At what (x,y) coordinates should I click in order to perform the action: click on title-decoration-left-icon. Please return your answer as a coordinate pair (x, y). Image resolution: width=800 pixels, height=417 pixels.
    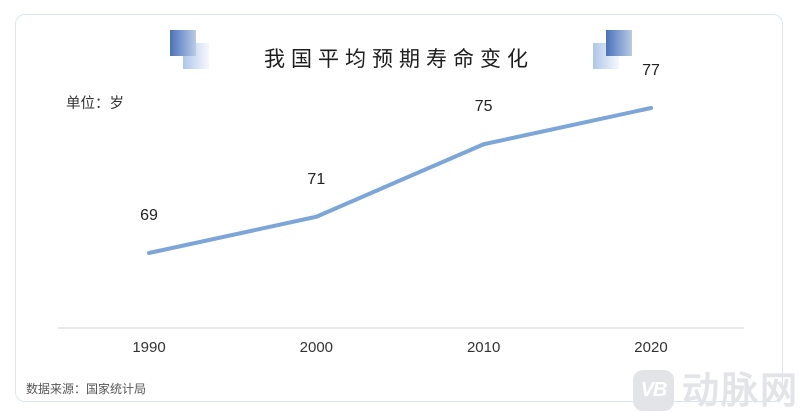
    Looking at the image, I should click on (190, 50).